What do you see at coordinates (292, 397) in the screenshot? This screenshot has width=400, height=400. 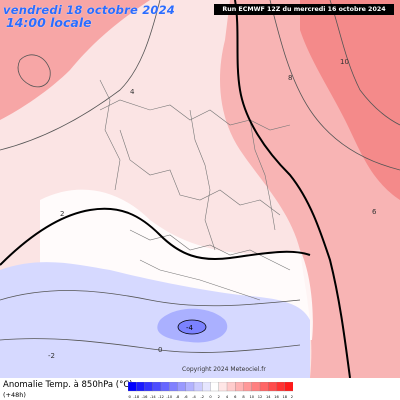 I see `legend-tick-label: 20` at bounding box center [292, 397].